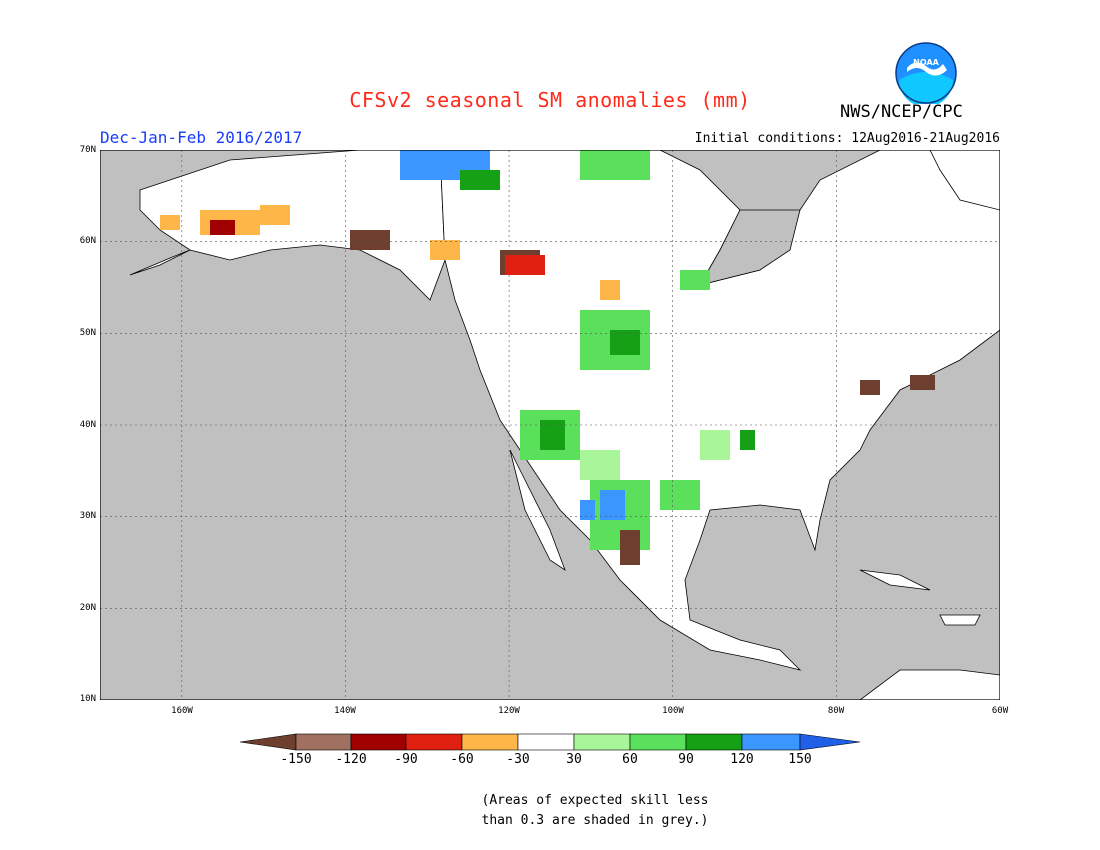 Image resolution: width=1100 pixels, height=850 pixels. Describe the element at coordinates (742, 759) in the screenshot. I see `colorbar-label: 120` at that location.